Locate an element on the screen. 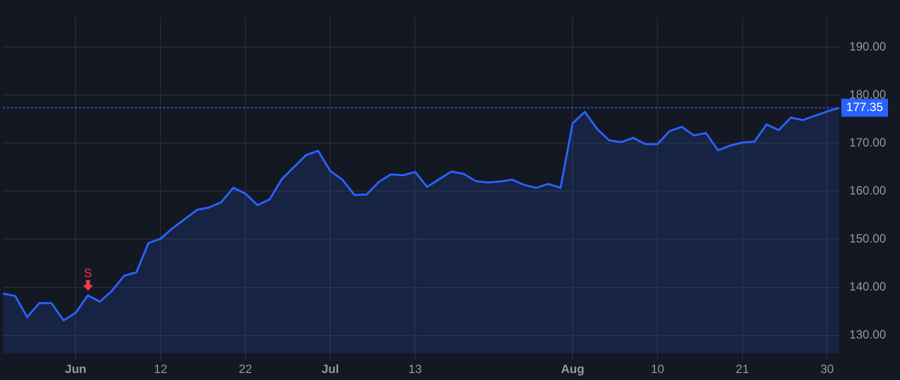 The width and height of the screenshot is (900, 380). x-tick-label: 13 is located at coordinates (415, 369).